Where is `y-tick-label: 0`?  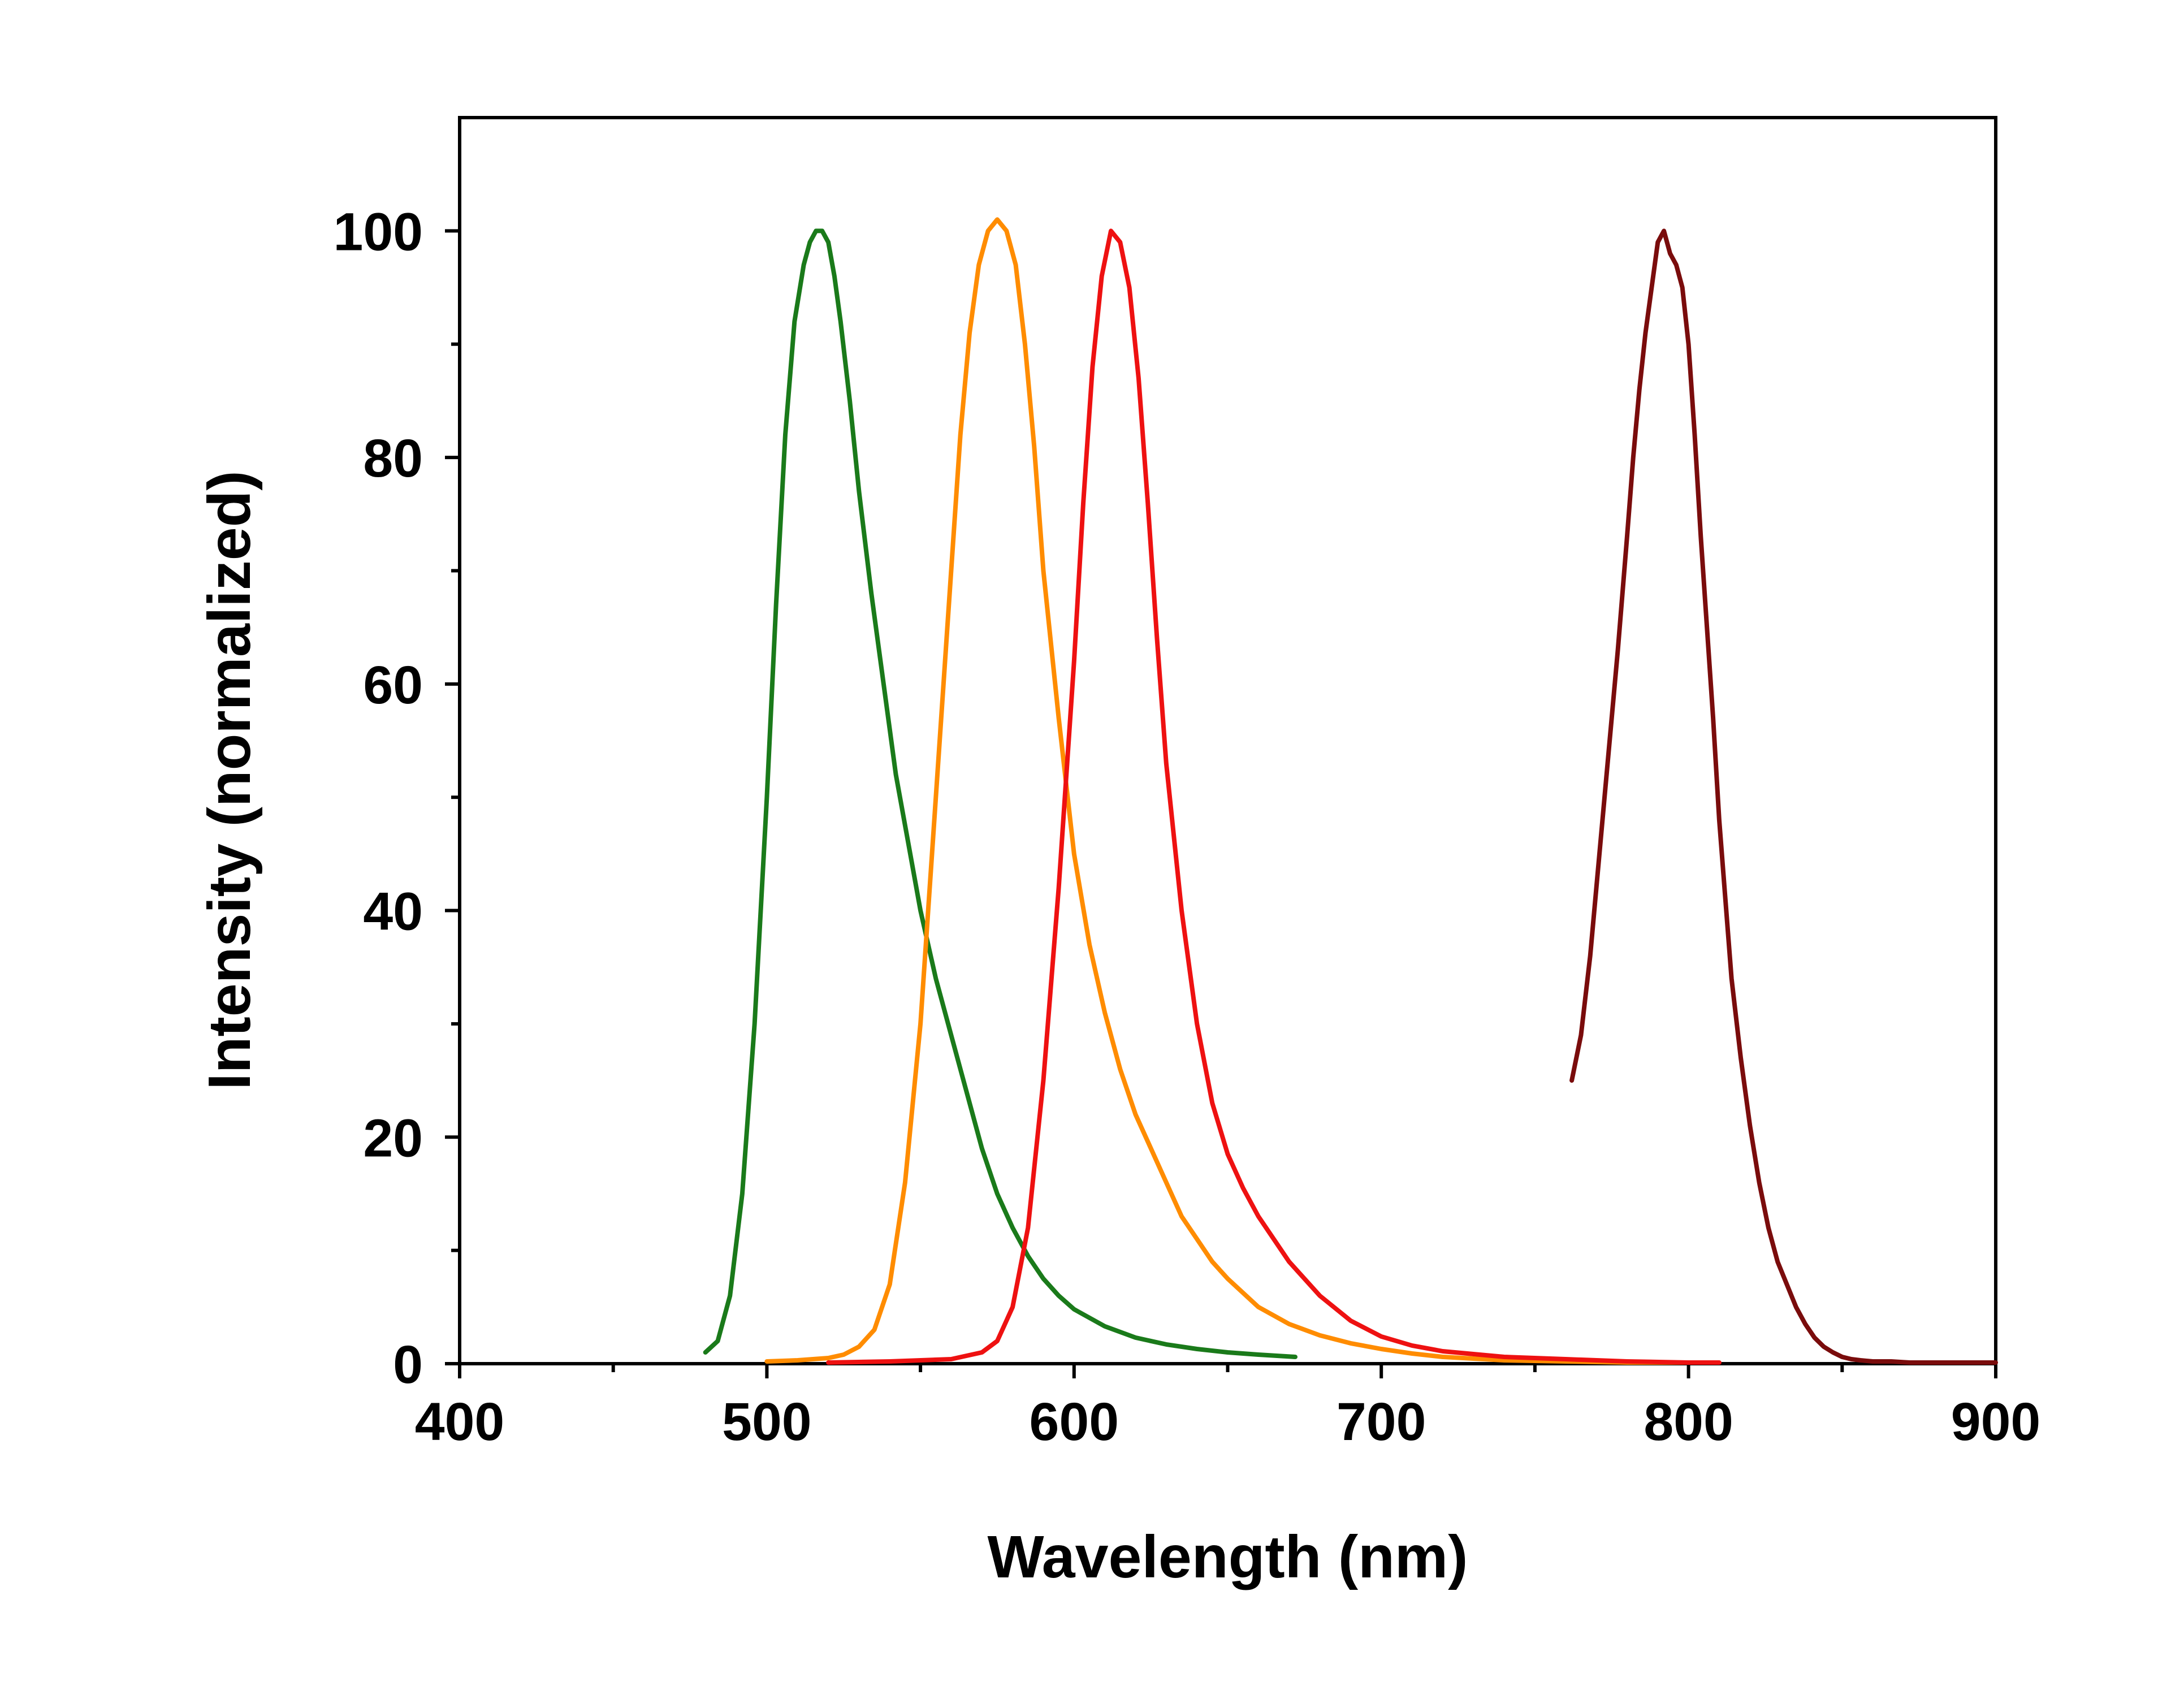 y-tick-label: 0 is located at coordinates (408, 1365).